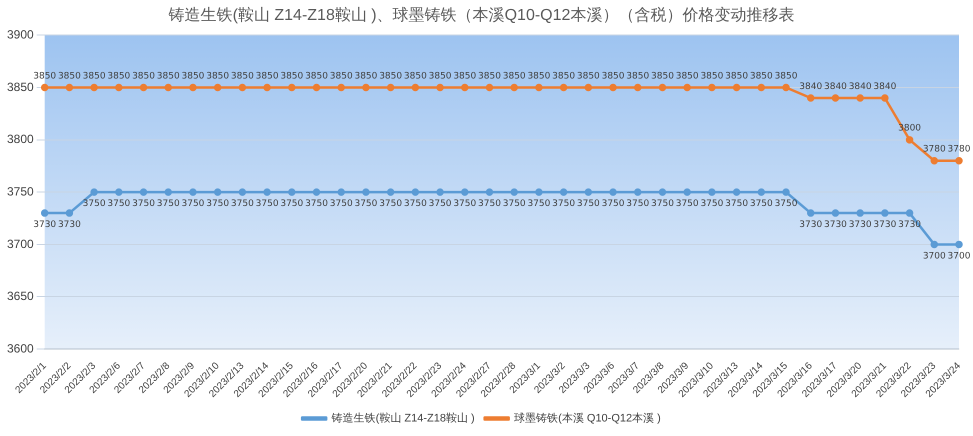  Describe the element at coordinates (20, 296) in the screenshot. I see `y-tick-label: 3650` at that location.